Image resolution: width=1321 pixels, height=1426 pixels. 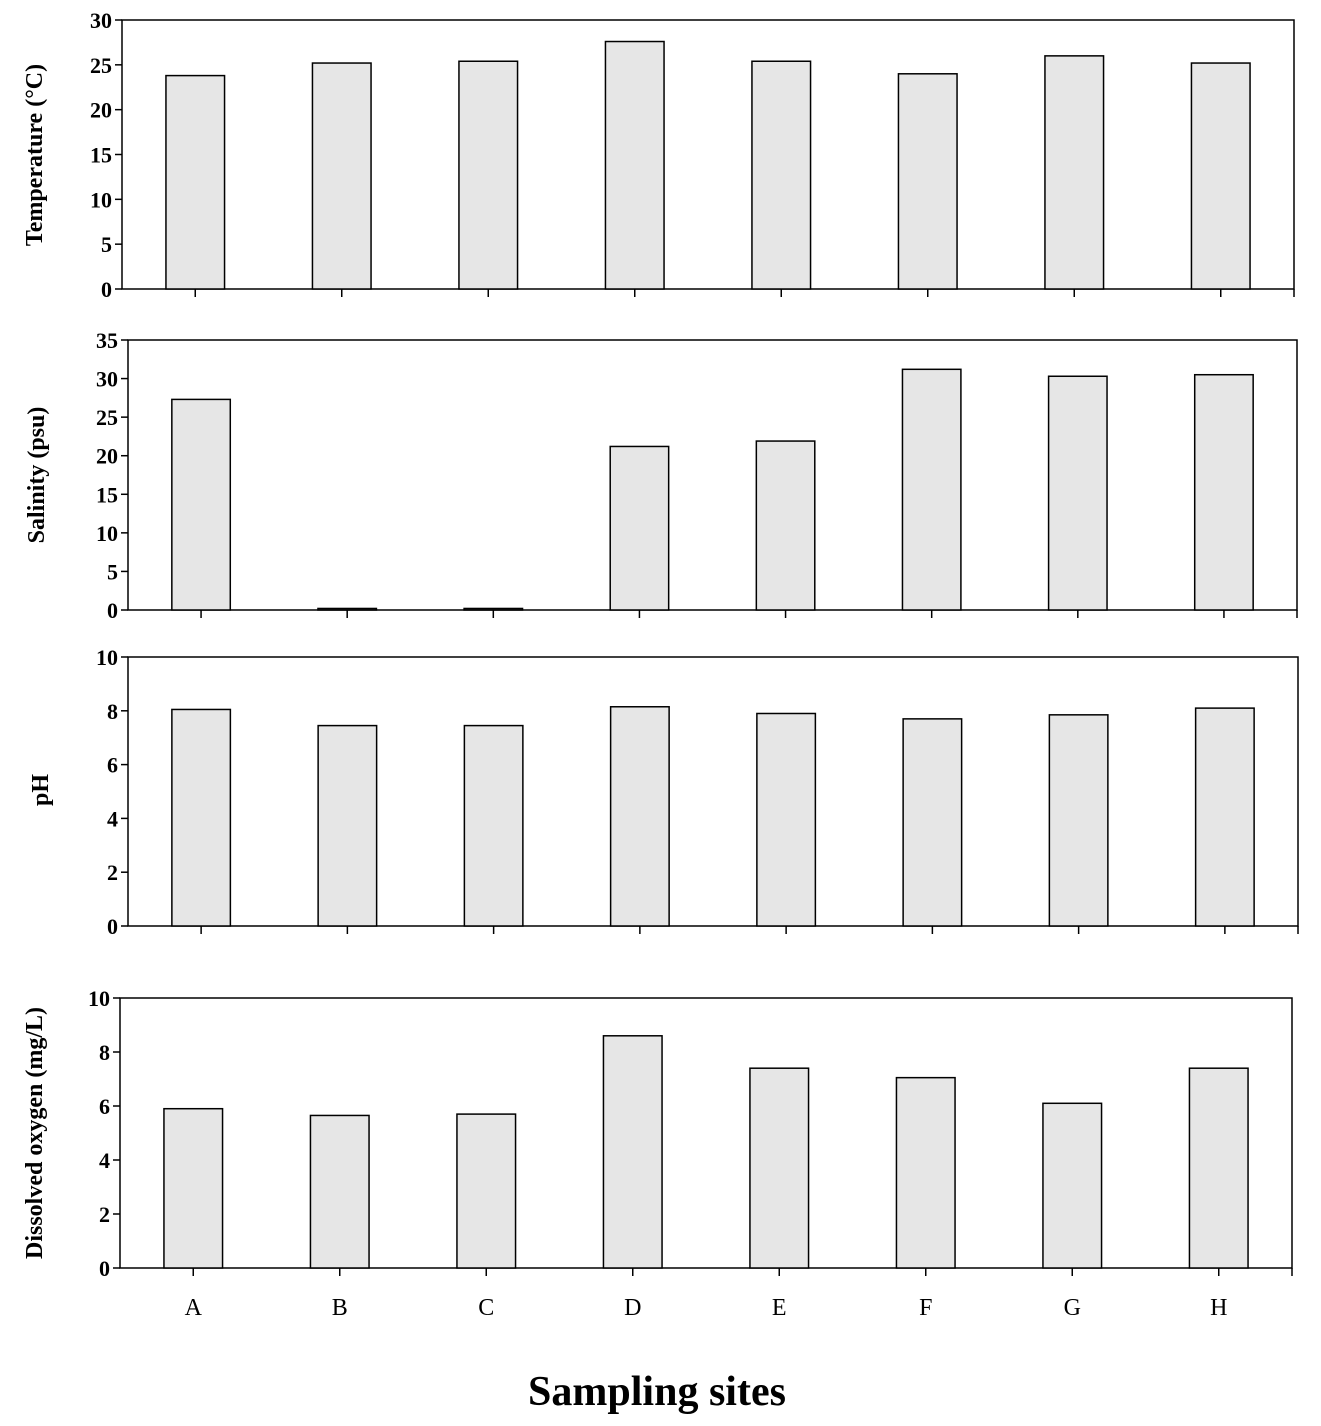 I want to click on ph-bar-c, so click(x=493, y=825).